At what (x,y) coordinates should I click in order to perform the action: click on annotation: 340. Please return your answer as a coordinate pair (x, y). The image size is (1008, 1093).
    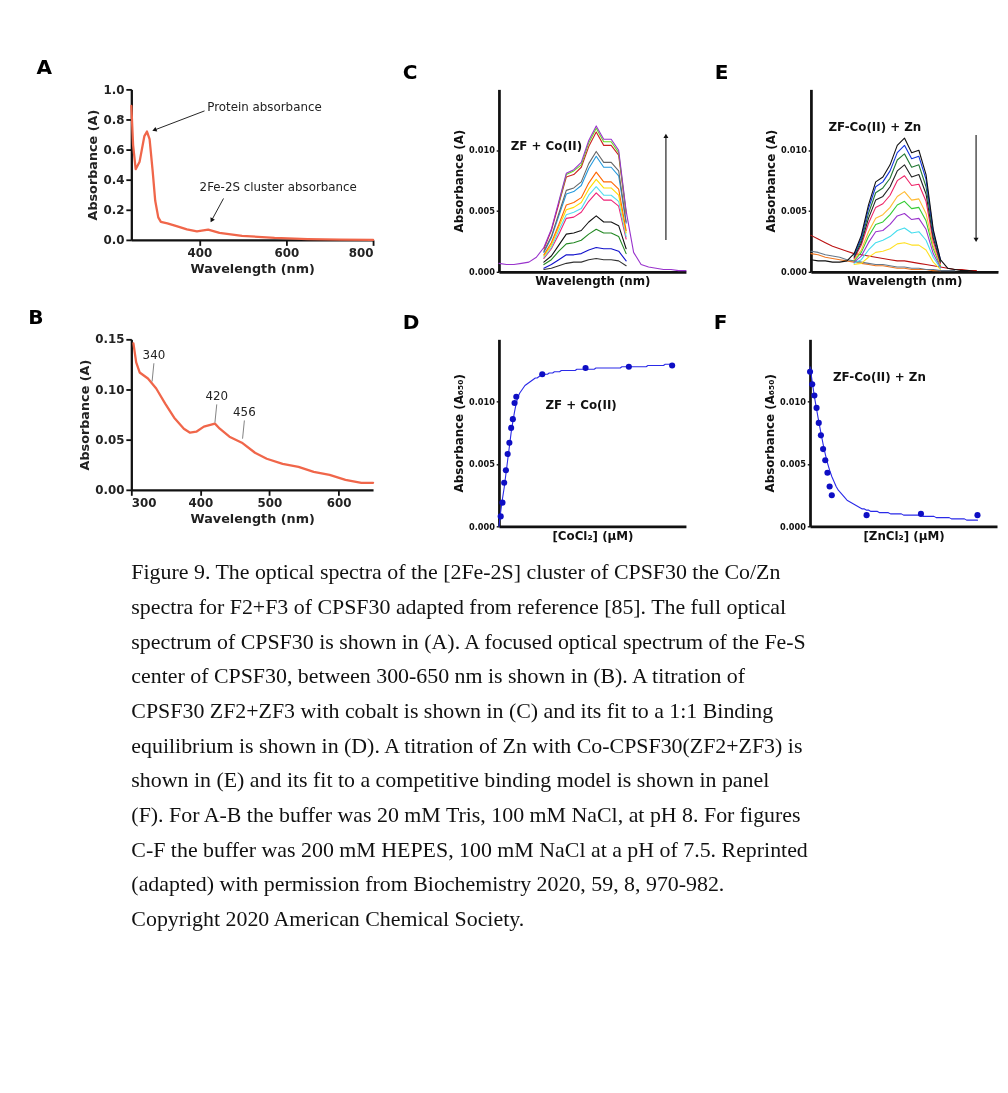
    Looking at the image, I should click on (154, 354).